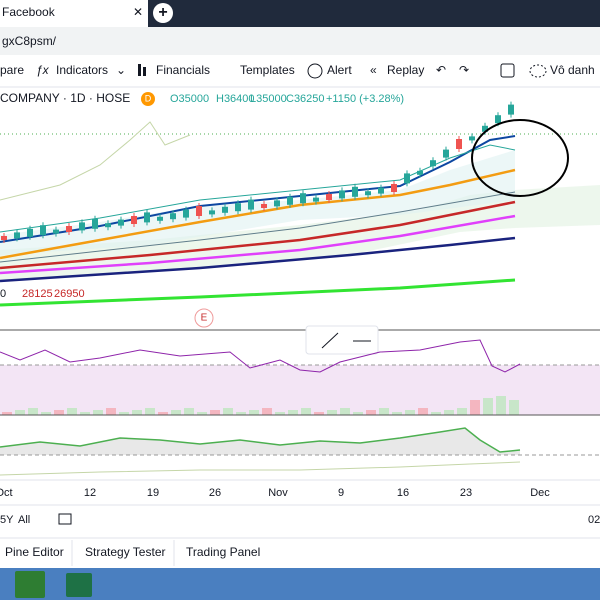  I want to click on ma-red, so click(258, 235).